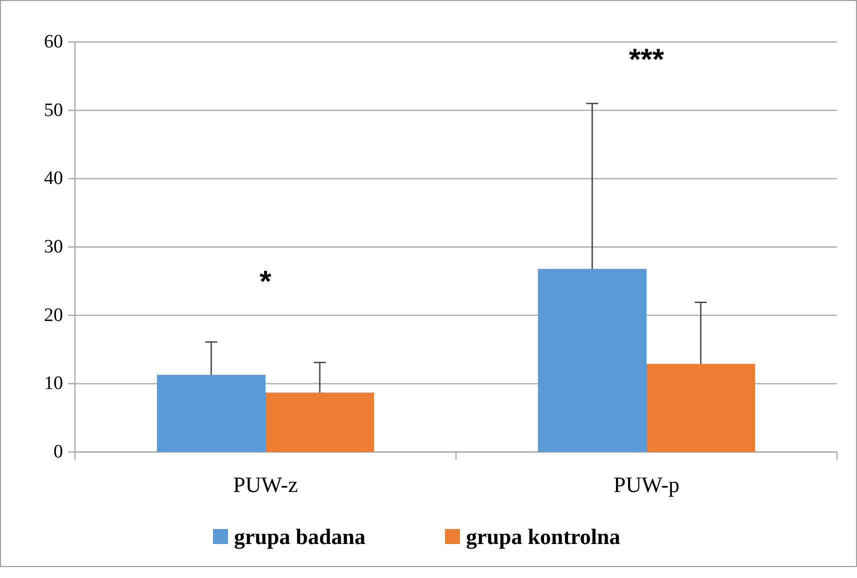 The image size is (857, 578). I want to click on y-tick-label: 50, so click(53, 110).